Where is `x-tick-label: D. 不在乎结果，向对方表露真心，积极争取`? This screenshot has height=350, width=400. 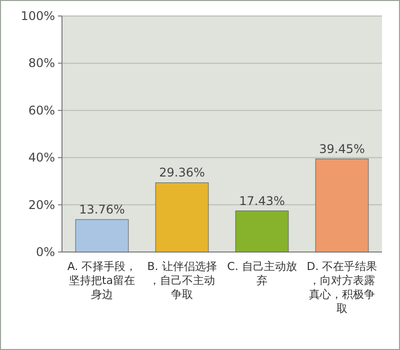 x-tick-label: D. 不在乎结果，向对方表露真心，积极争取 is located at coordinates (342, 287).